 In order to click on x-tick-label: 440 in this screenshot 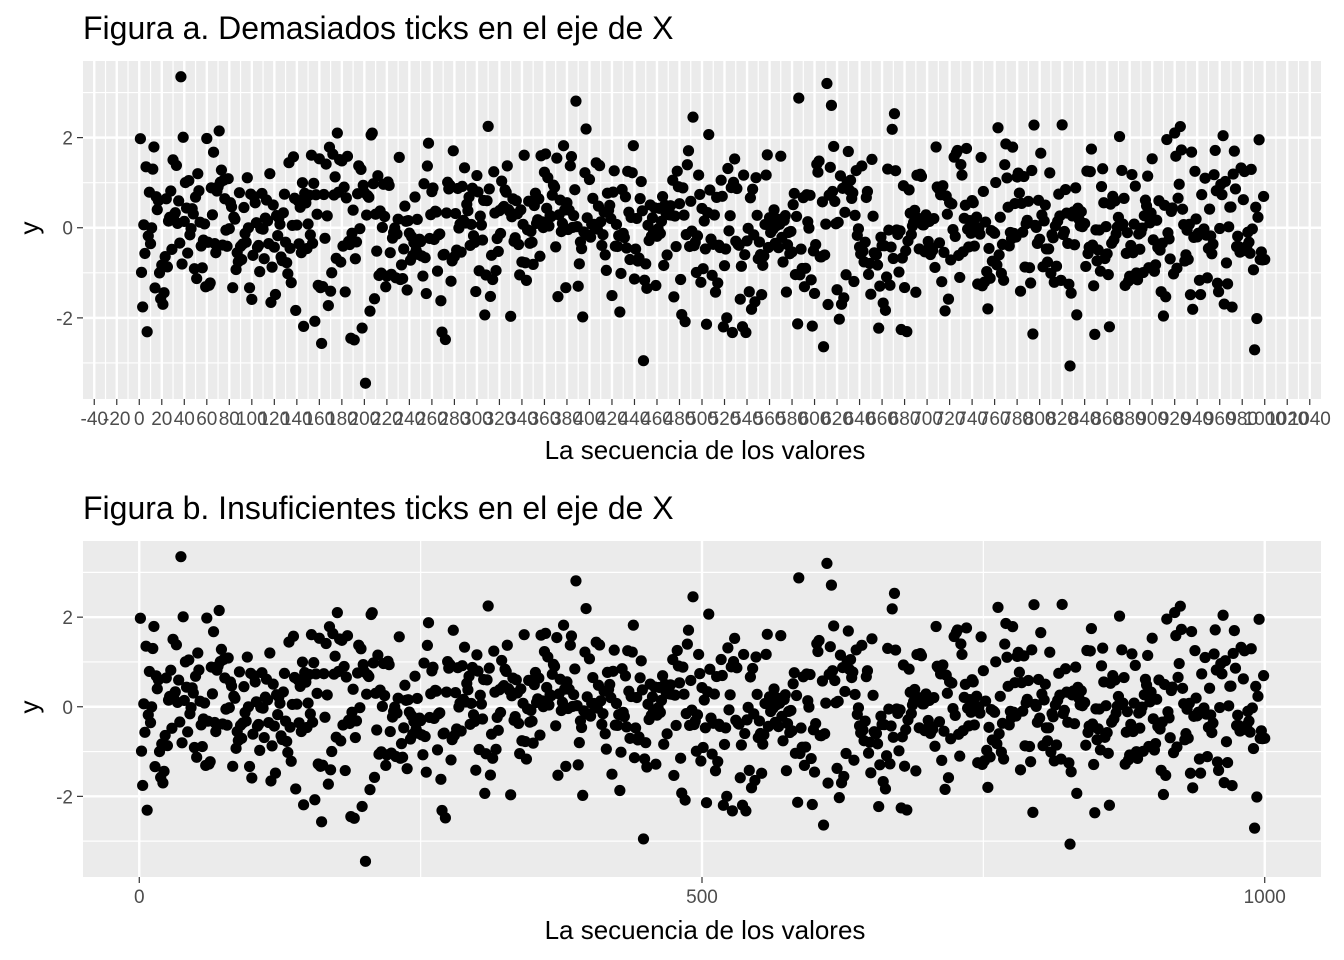, I will do `click(635, 419)`.